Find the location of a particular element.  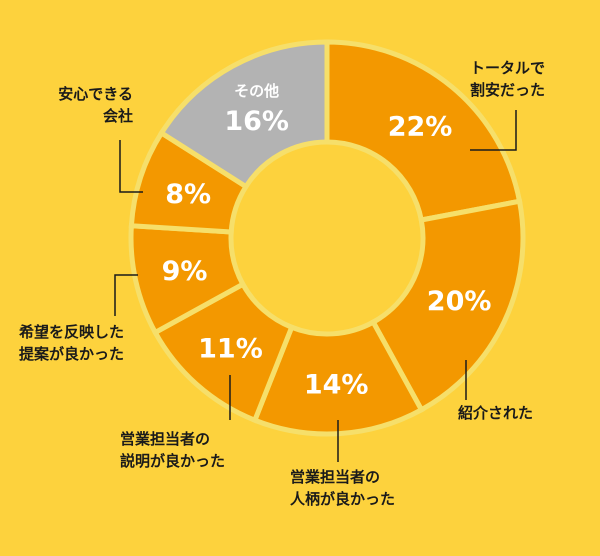

label-referred: 紹介された is located at coordinates (496, 413).